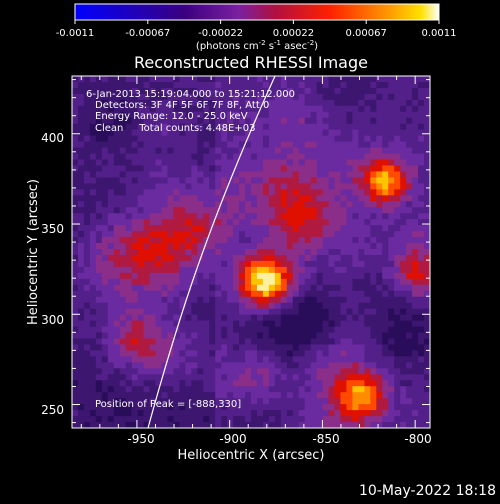 Image resolution: width=500 pixels, height=504 pixels. Describe the element at coordinates (257, 12) in the screenshot. I see `colorbar` at that location.